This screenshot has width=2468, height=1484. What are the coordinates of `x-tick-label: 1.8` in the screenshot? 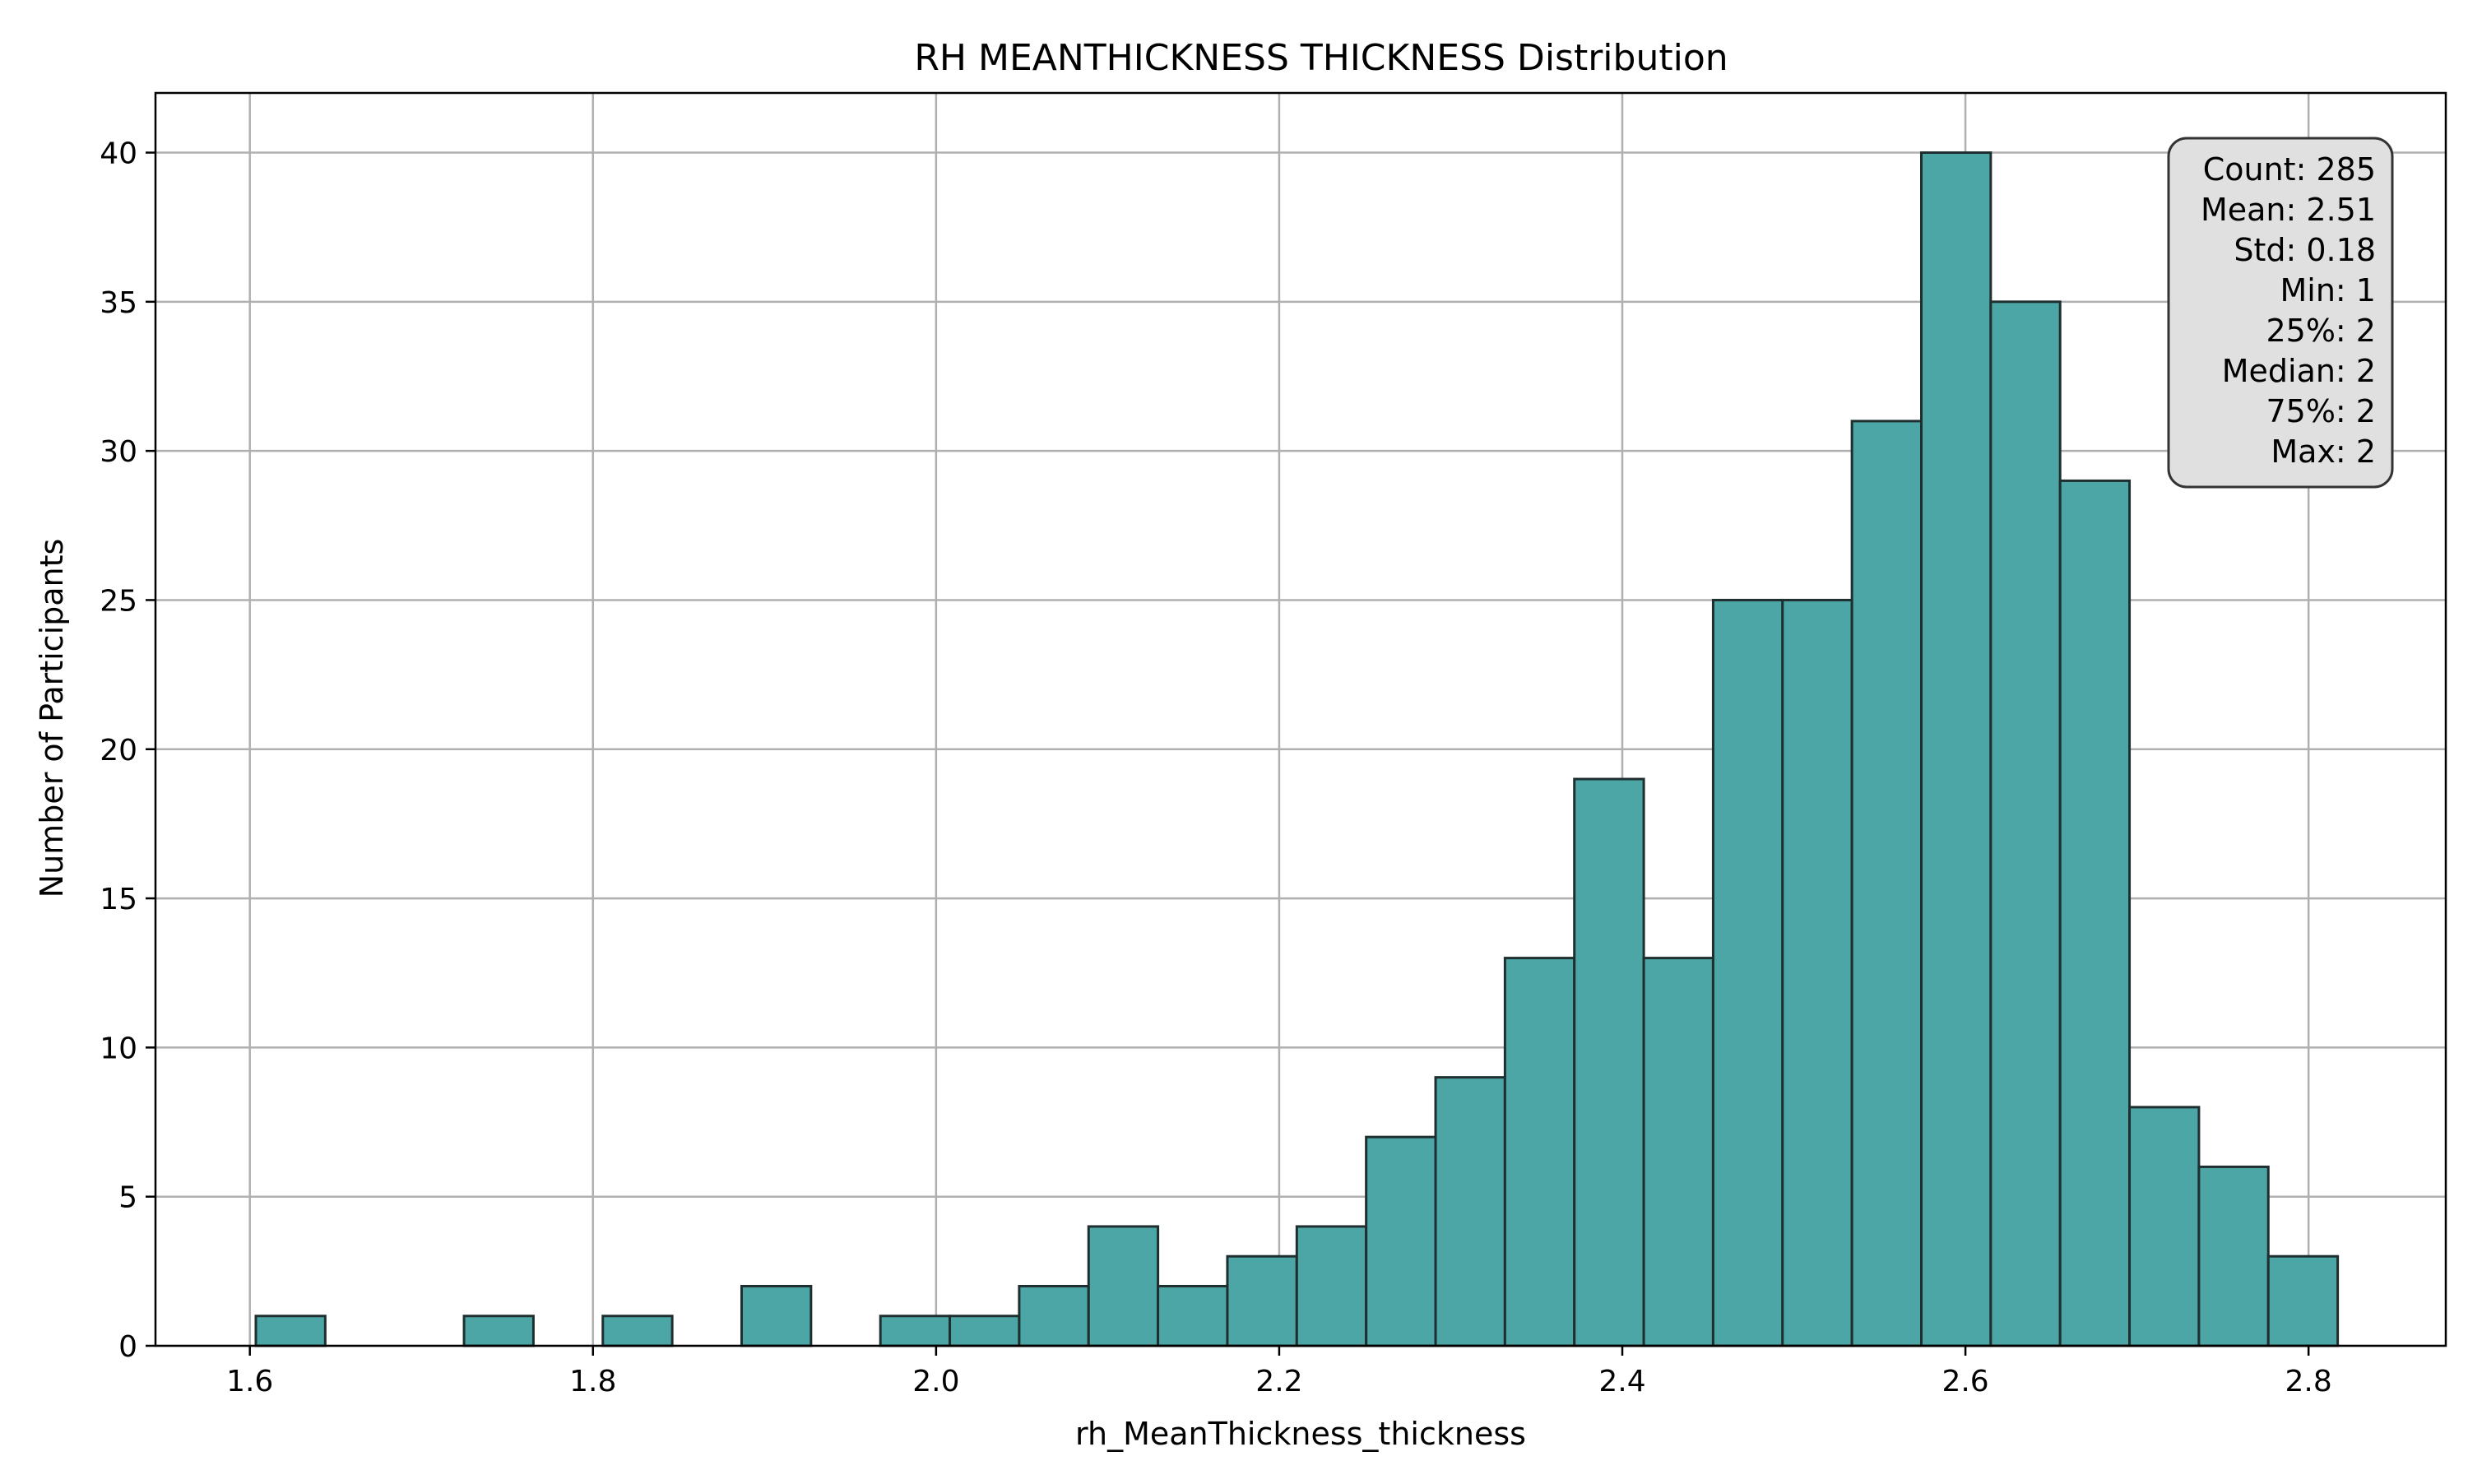 It's located at (592, 1381).